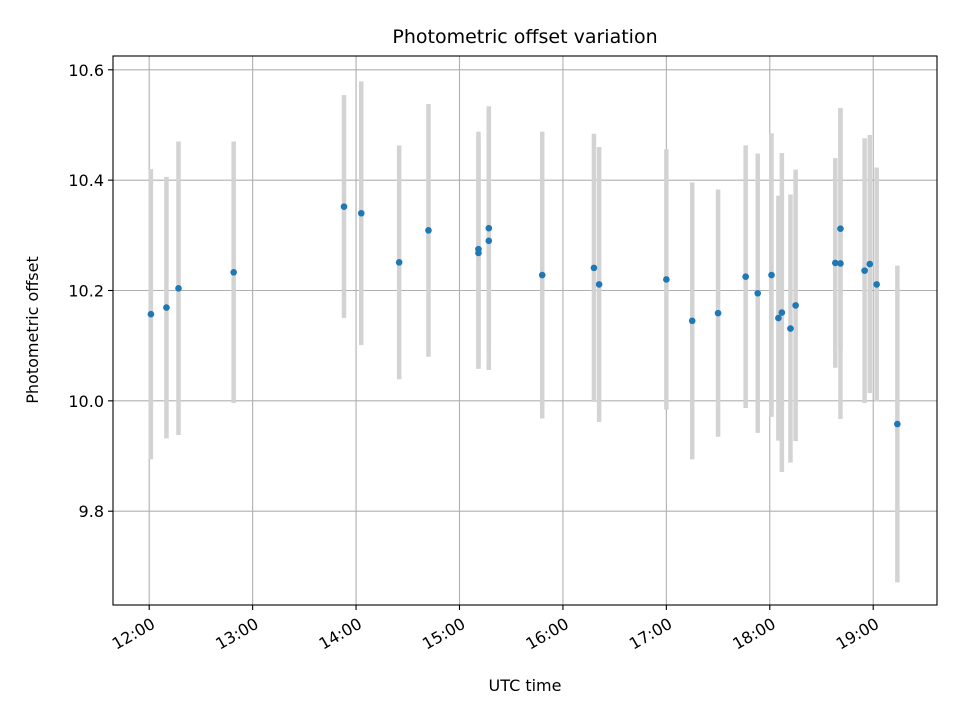 This screenshot has width=960, height=720. I want to click on chart-title: Photometric offset variation, so click(524, 37).